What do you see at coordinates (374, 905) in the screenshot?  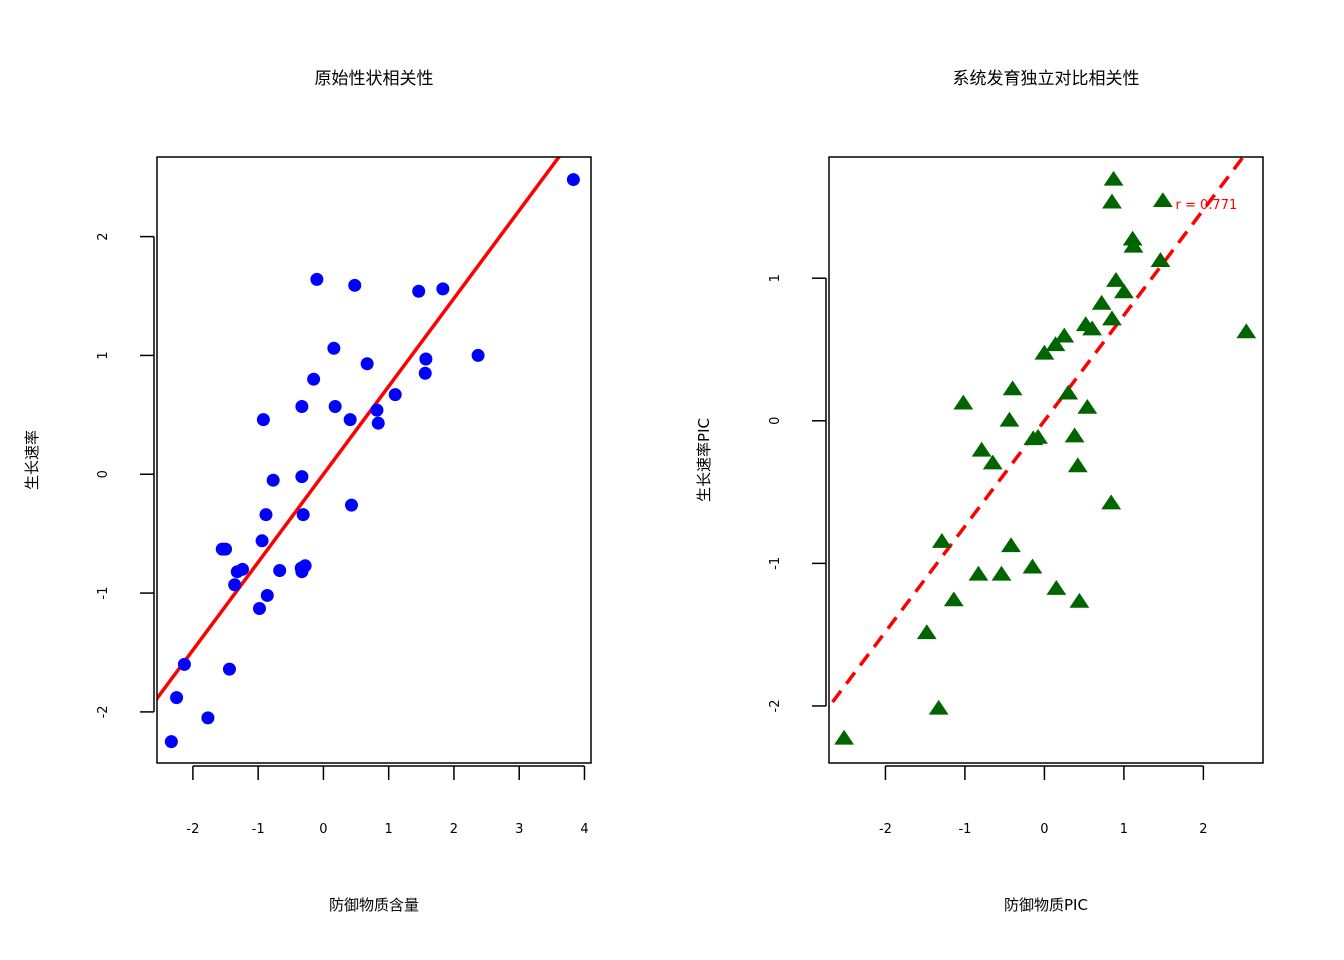 I see `x-axis-label: 防御物质含量` at bounding box center [374, 905].